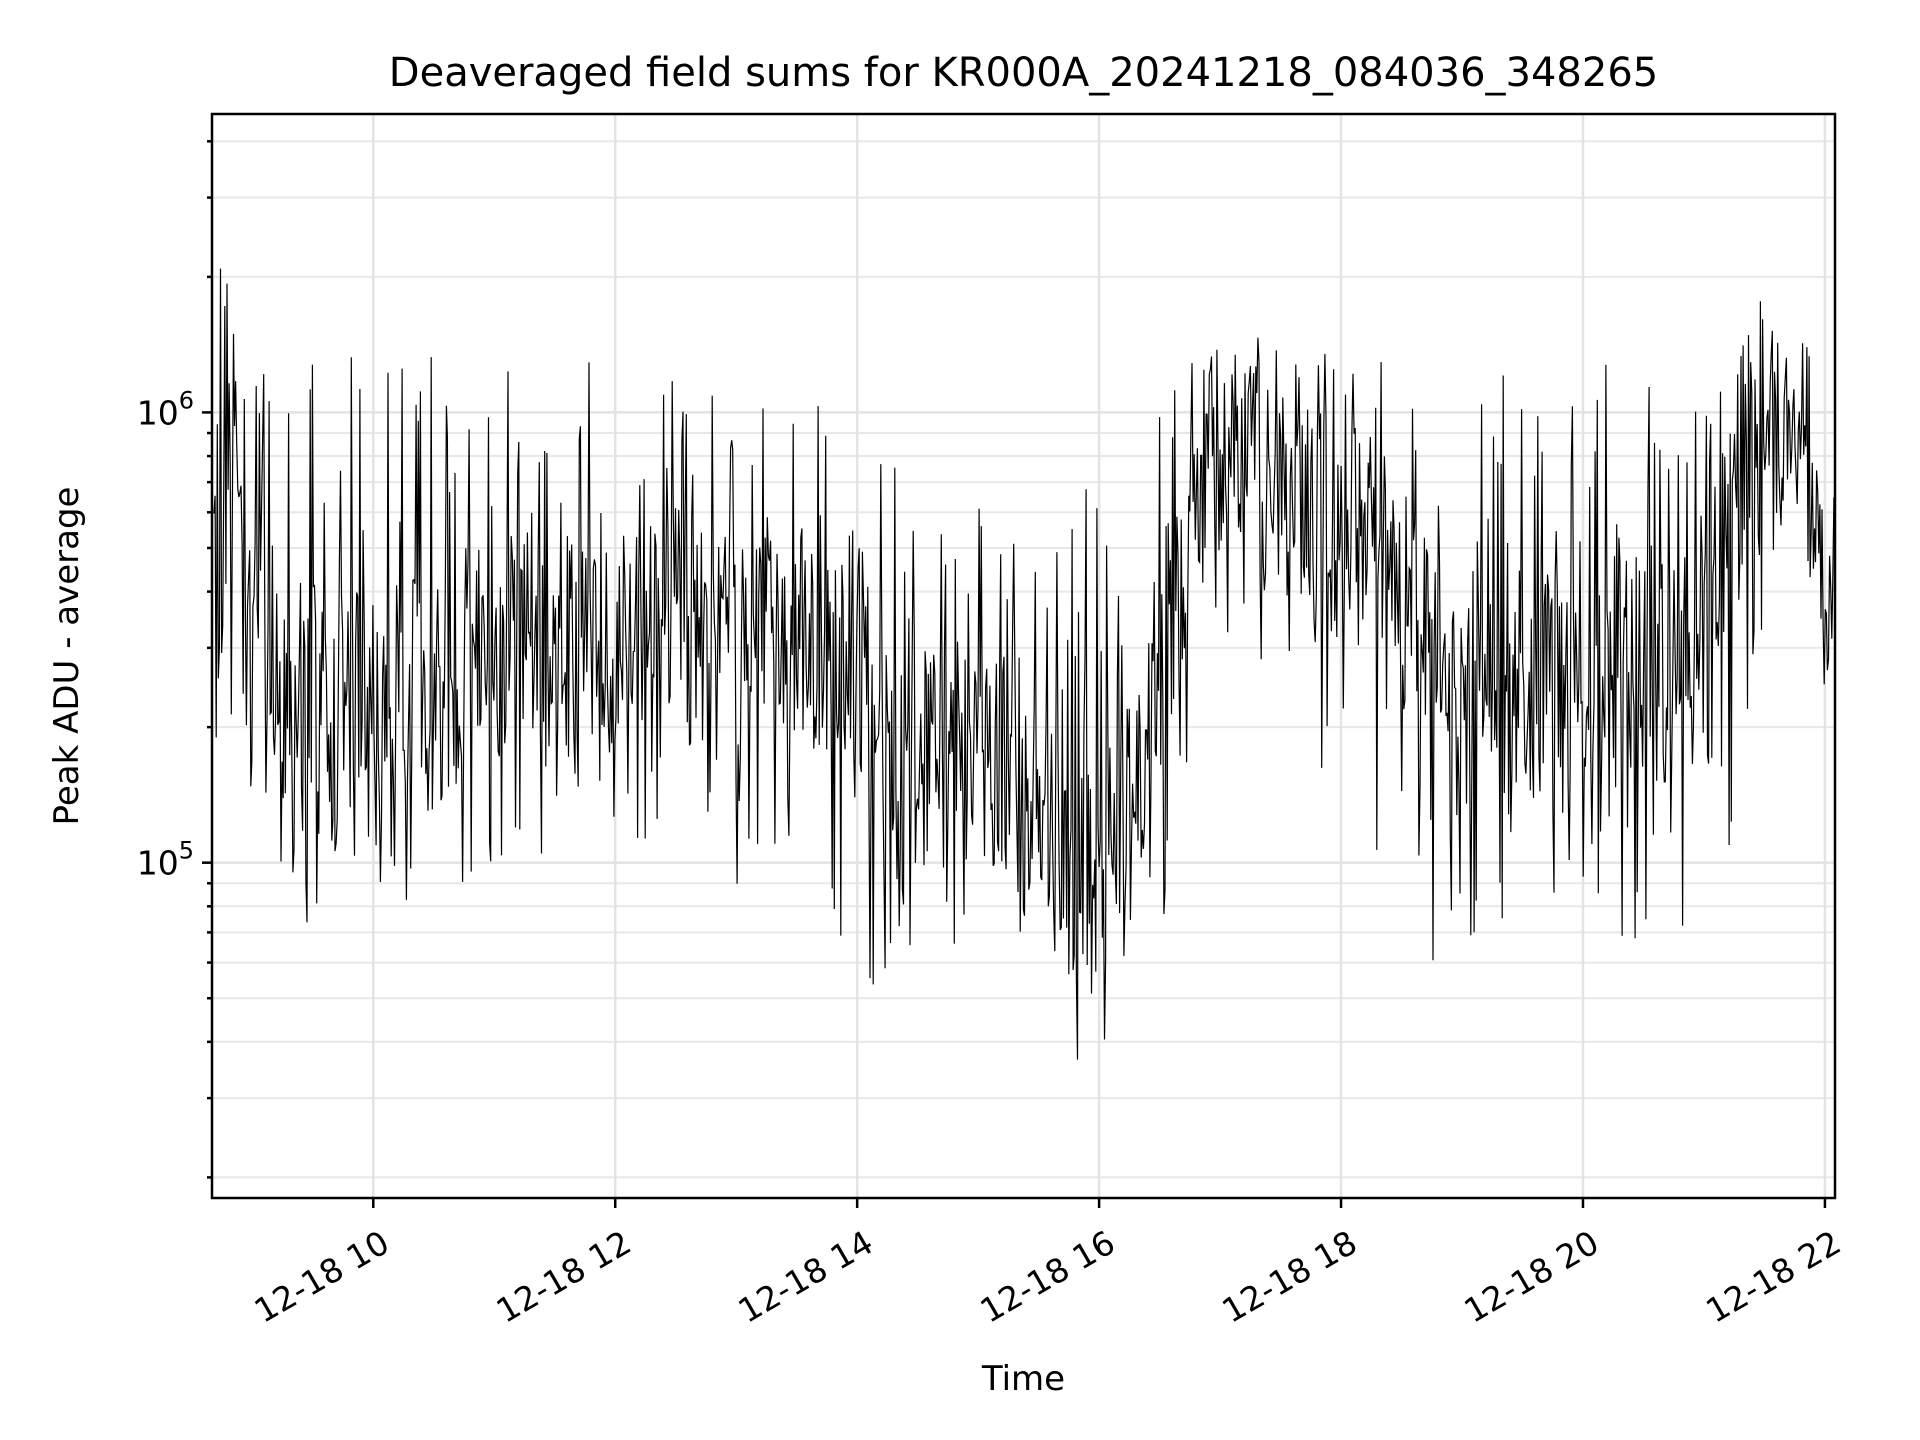 Image resolution: width=1920 pixels, height=1440 pixels. I want to click on y-tick-exponent: 6, so click(186, 400).